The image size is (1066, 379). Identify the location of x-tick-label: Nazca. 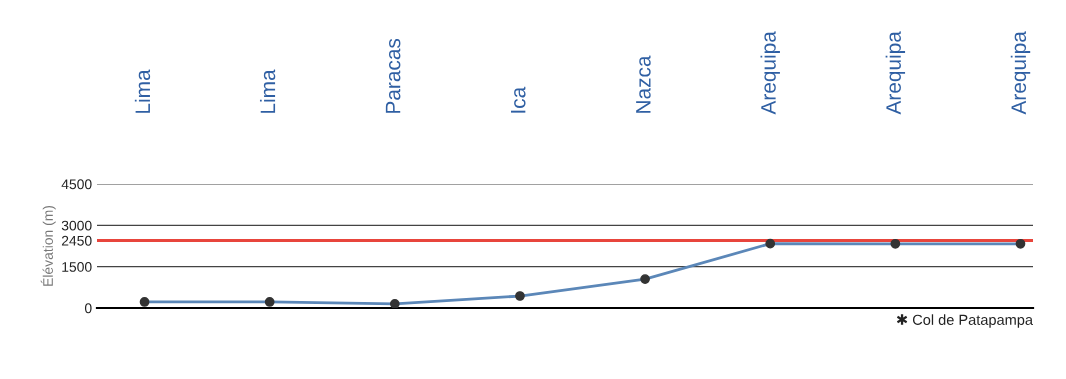
(643, 84).